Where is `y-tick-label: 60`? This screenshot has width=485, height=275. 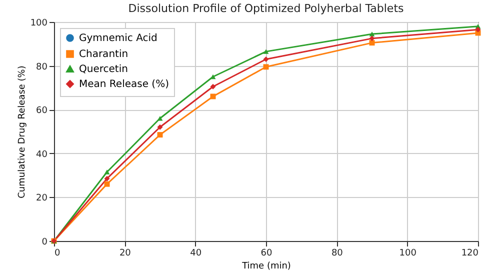
y-tick-label: 60 is located at coordinates (42, 111).